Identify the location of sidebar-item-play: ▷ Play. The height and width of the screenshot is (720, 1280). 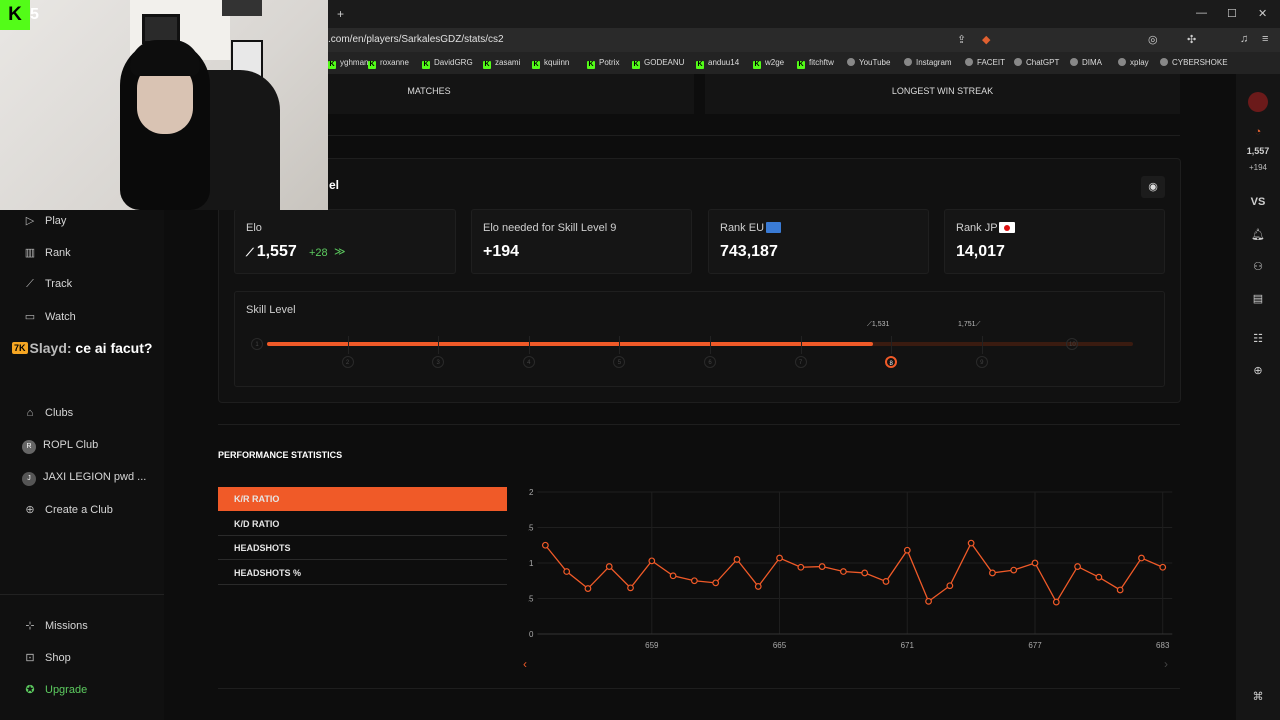
(44, 220).